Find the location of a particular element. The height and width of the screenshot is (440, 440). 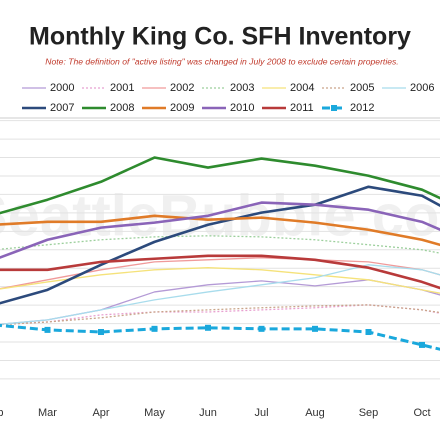

legend-label: 2010 is located at coordinates (242, 108).